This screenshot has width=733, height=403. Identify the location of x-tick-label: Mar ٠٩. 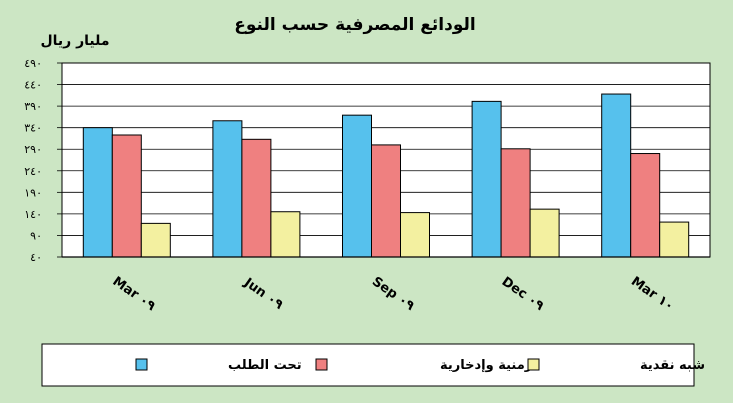
(134, 294).